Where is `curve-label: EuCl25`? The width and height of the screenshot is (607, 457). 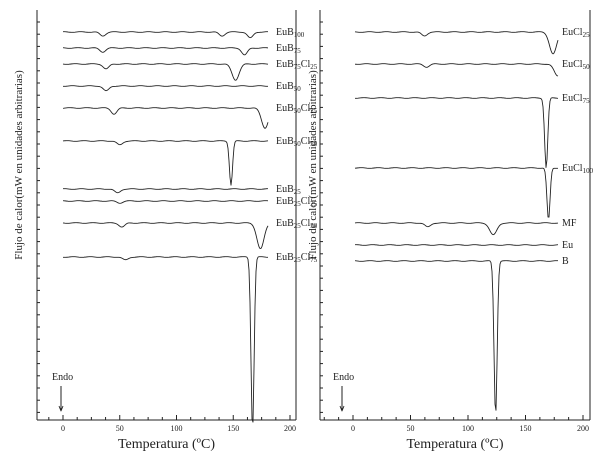 curve-label: EuCl25 is located at coordinates (576, 33).